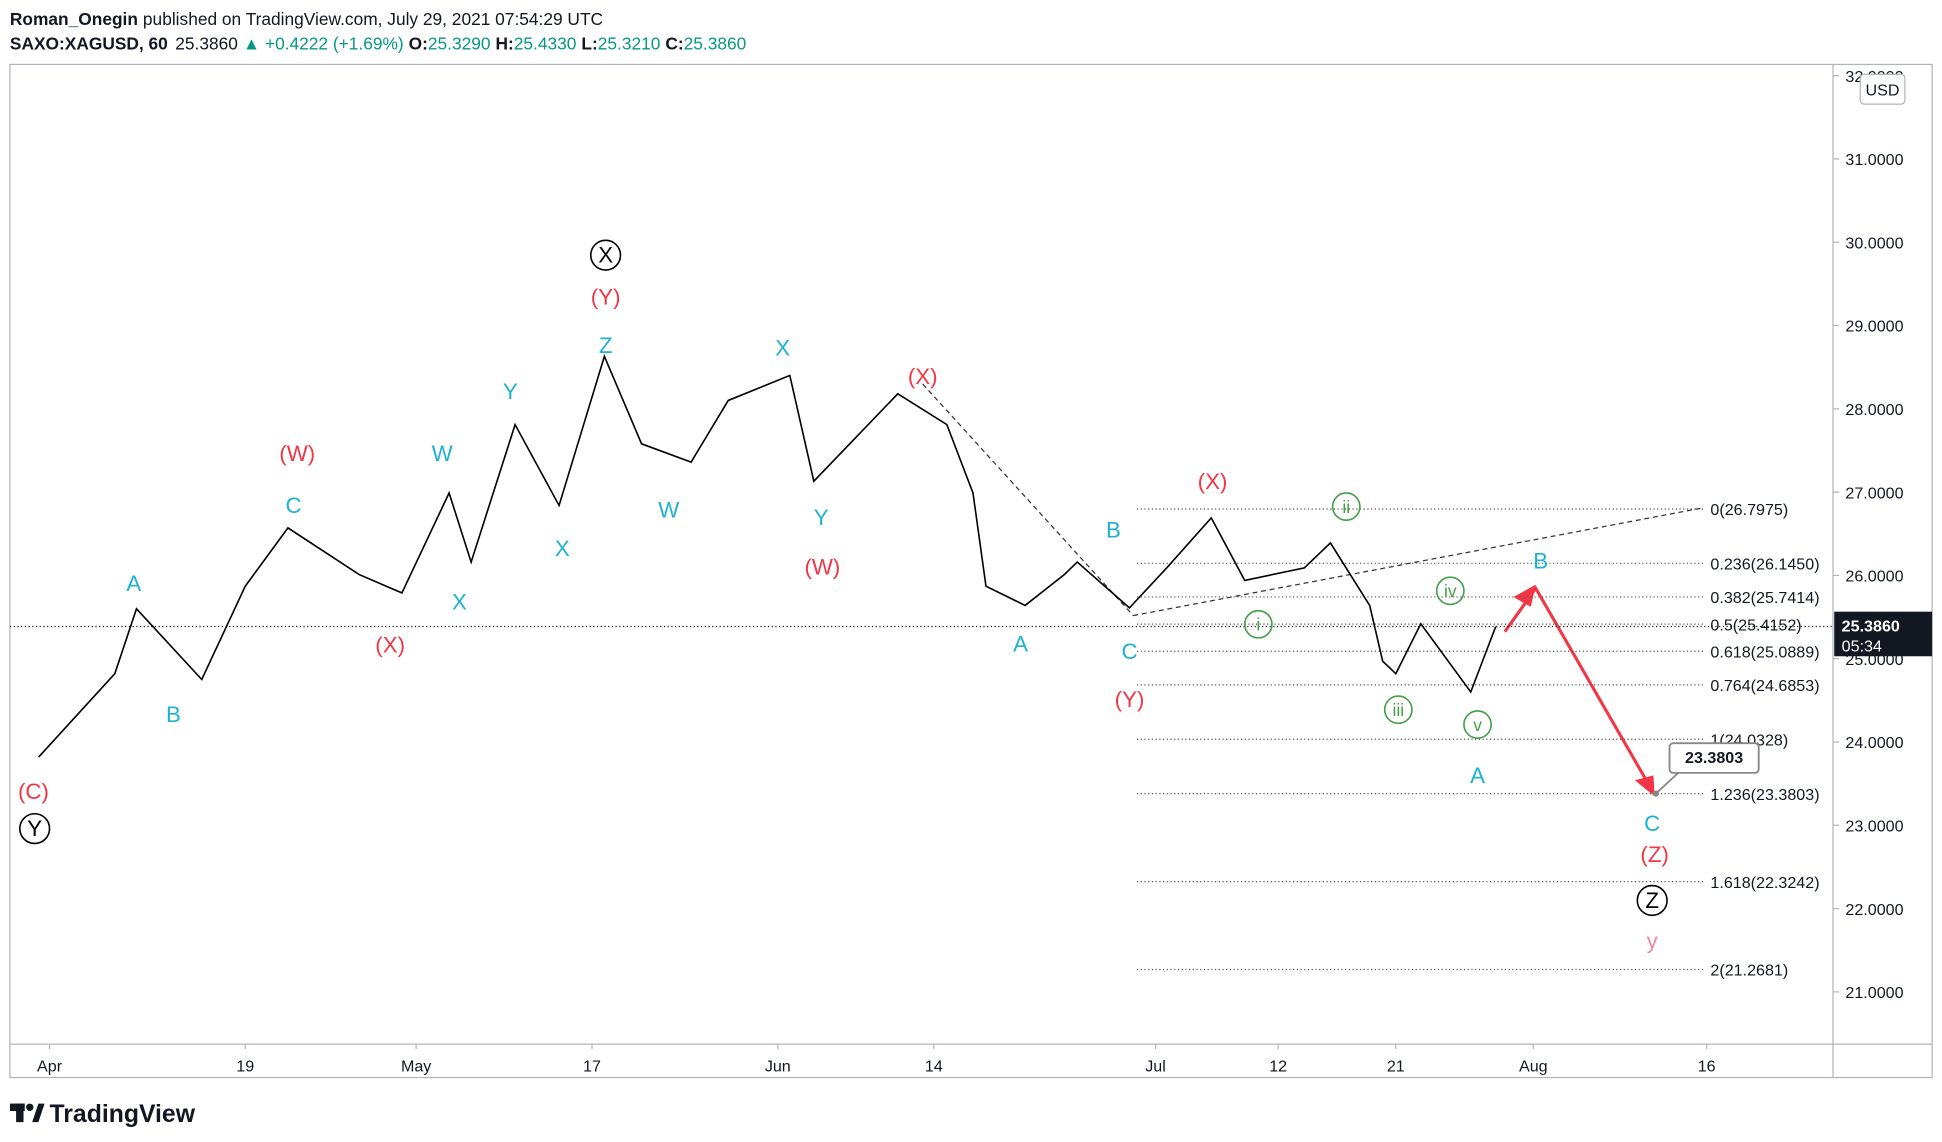  Describe the element at coordinates (251, 44) in the screenshot. I see `change-arrow: ▲` at that location.